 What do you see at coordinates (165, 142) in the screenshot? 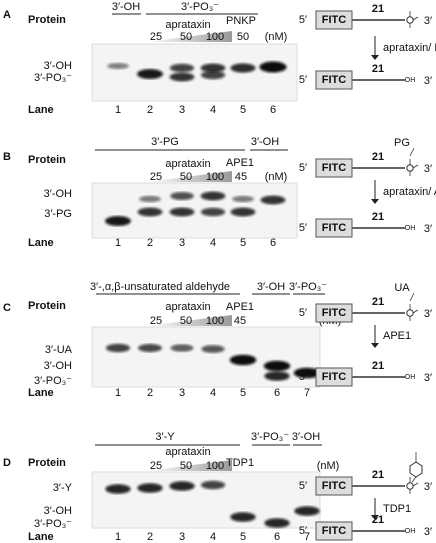
I see `substrate-label: 3′-PG` at bounding box center [165, 142].